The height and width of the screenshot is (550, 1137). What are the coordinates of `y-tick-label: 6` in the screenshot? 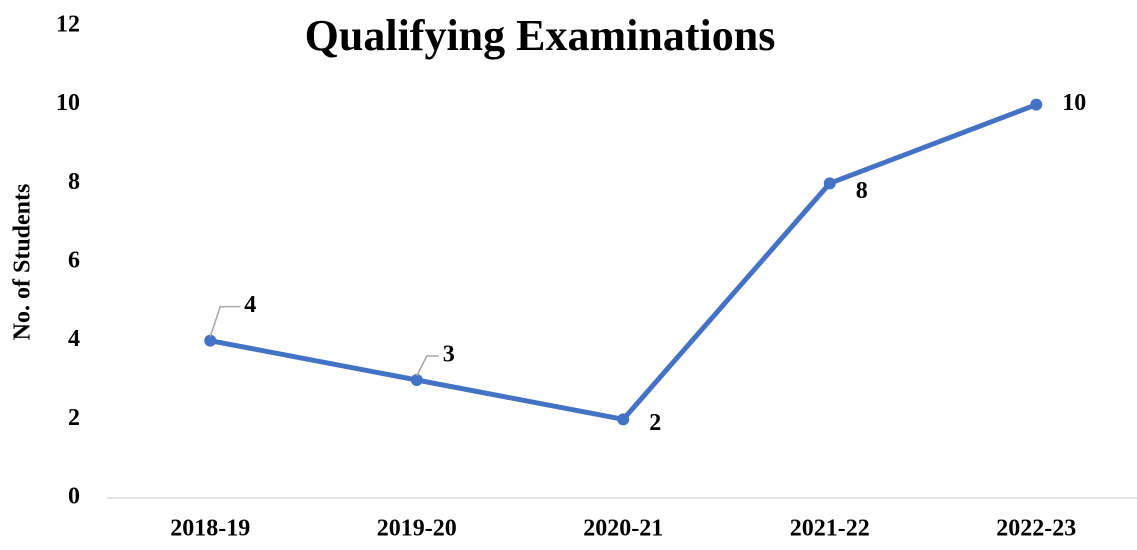 It's located at (74, 261).